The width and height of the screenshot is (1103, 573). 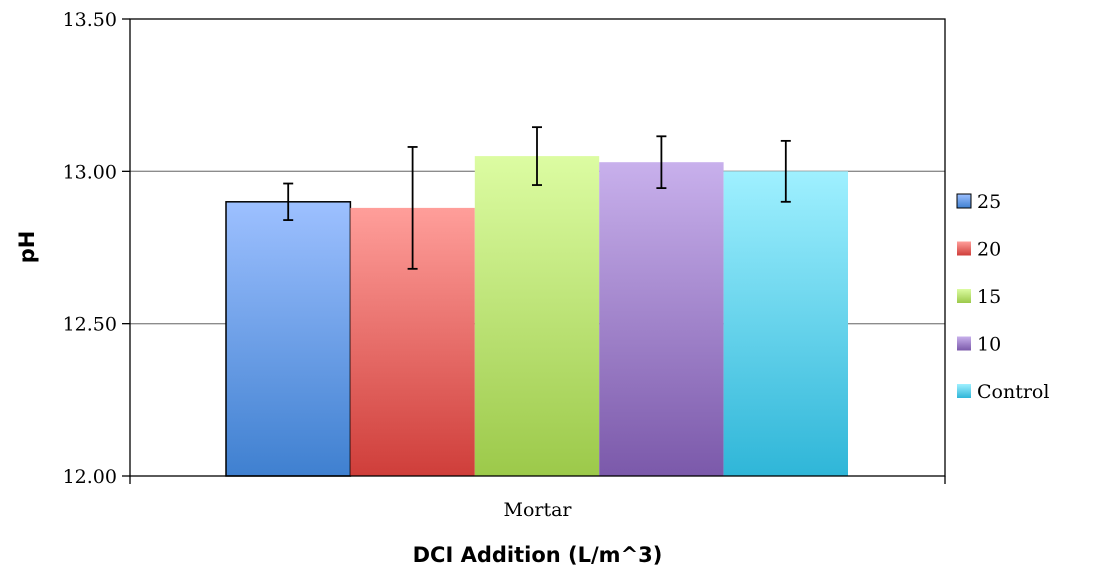 What do you see at coordinates (538, 555) in the screenshot?
I see `x-axis-title: DCI Addition (L/m^3)` at bounding box center [538, 555].